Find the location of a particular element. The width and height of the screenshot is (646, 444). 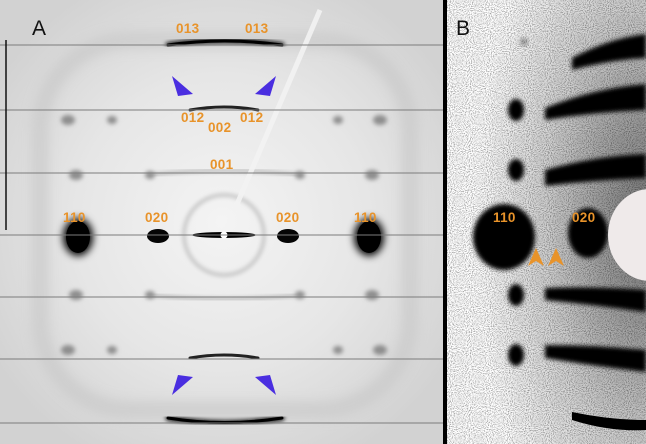

reflection-110-b is located at coordinates (504, 237).